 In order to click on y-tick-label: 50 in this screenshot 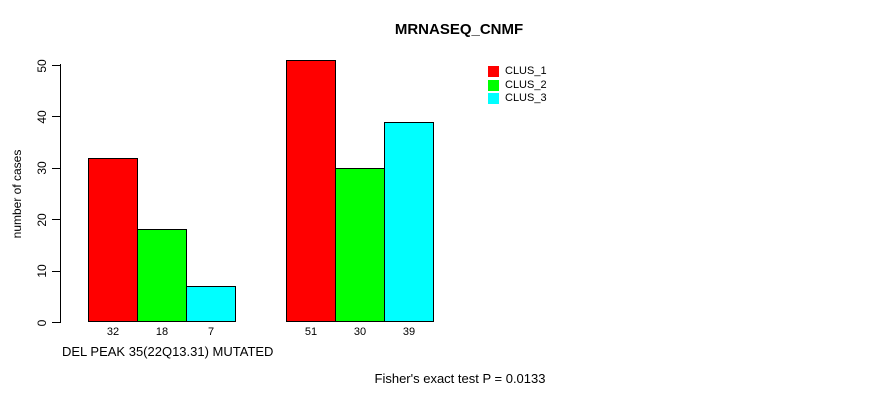, I will do `click(42, 65)`.